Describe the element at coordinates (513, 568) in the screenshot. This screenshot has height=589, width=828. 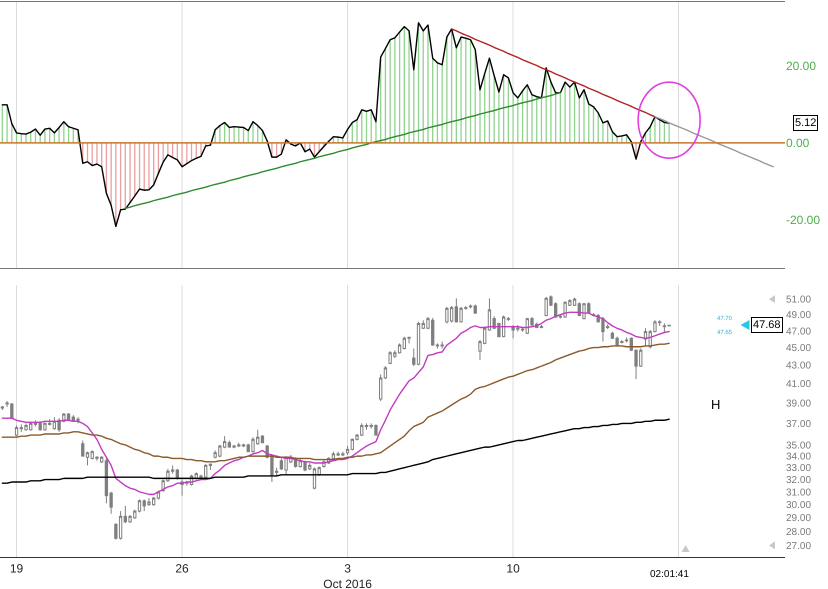
I see `x-tick-label: 10` at that location.